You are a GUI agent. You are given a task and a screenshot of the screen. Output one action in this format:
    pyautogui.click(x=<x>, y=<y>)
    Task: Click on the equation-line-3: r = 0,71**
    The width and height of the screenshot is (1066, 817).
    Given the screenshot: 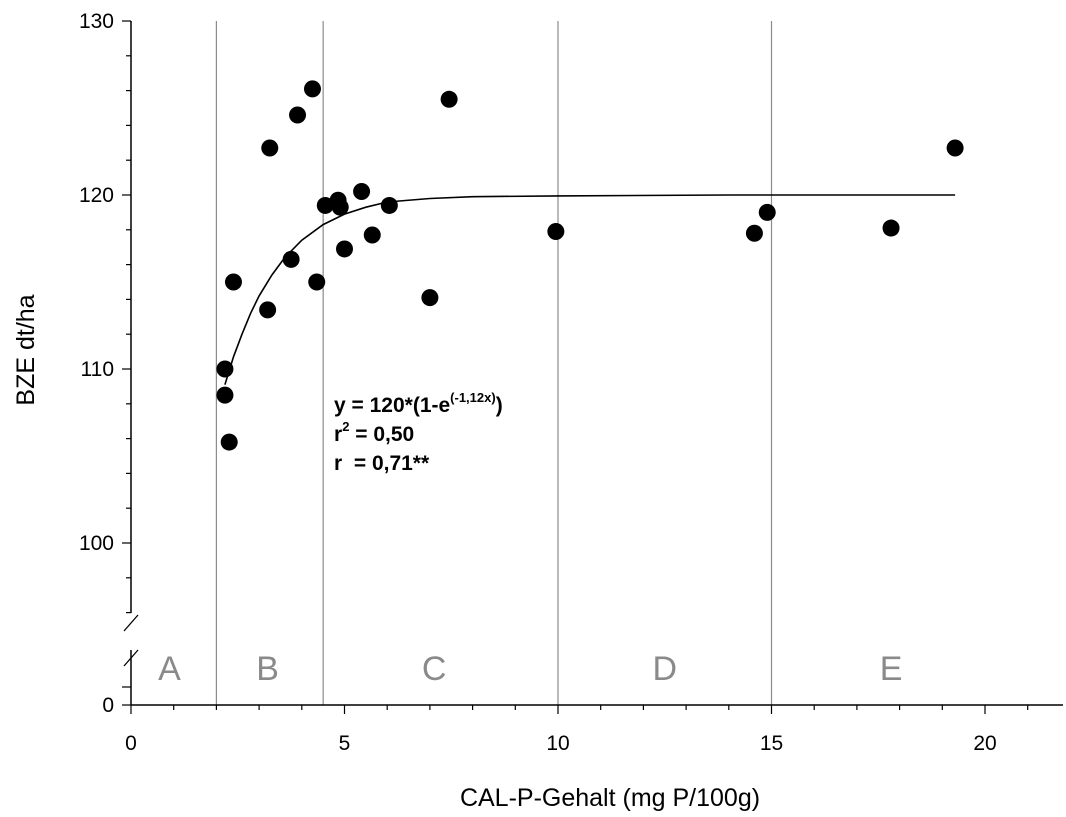 What is the action you would take?
    pyautogui.click(x=382, y=463)
    